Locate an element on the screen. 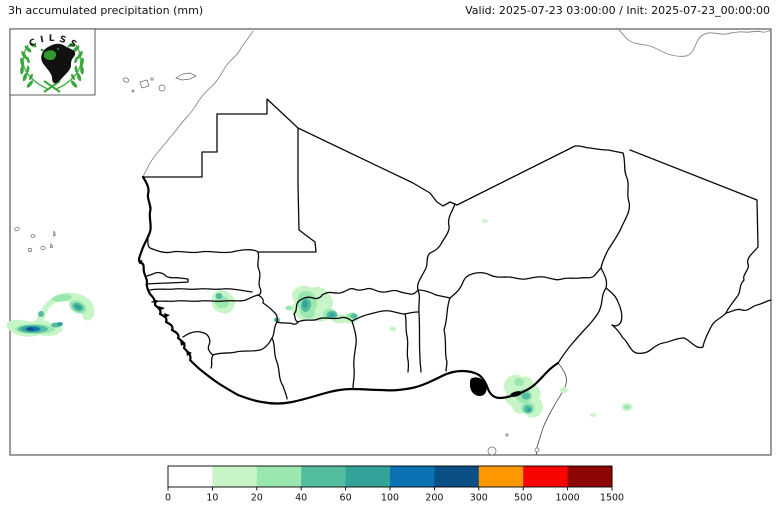 The height and width of the screenshot is (510, 780). precip-senegal-mali is located at coordinates (223, 302).